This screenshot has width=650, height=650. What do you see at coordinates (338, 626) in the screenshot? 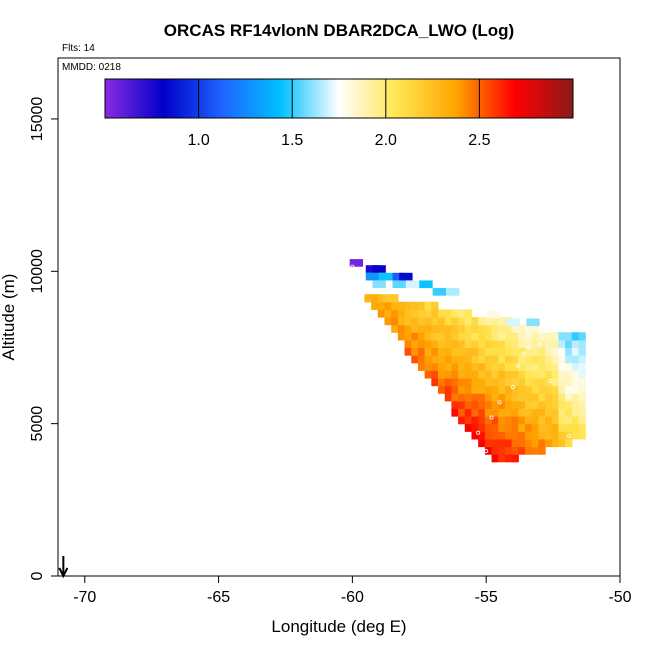
I see `x-axis-label: Longitude (deg E)` at bounding box center [338, 626].